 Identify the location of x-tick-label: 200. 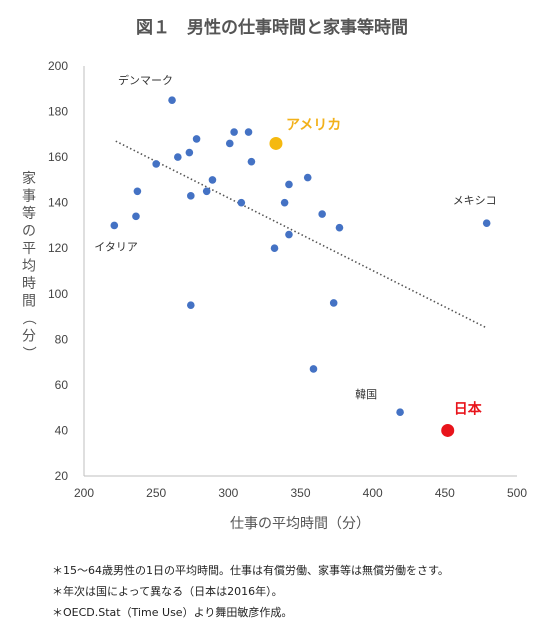
(84, 493).